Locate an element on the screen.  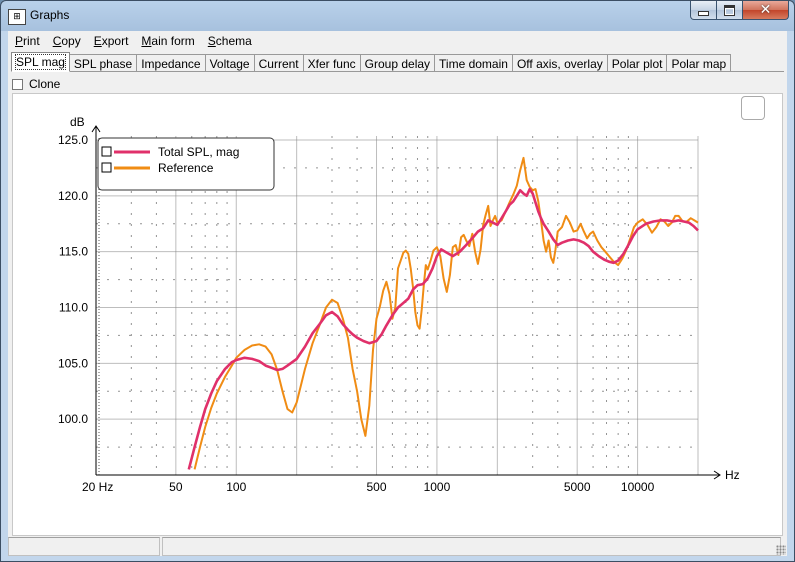
tab-label: Voltage is located at coordinates (229, 64).